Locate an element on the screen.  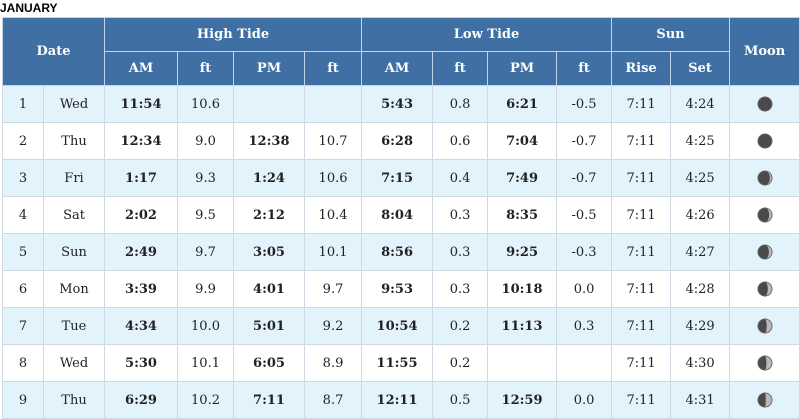
cell-low-am-time: 9:53 is located at coordinates (397, 289).